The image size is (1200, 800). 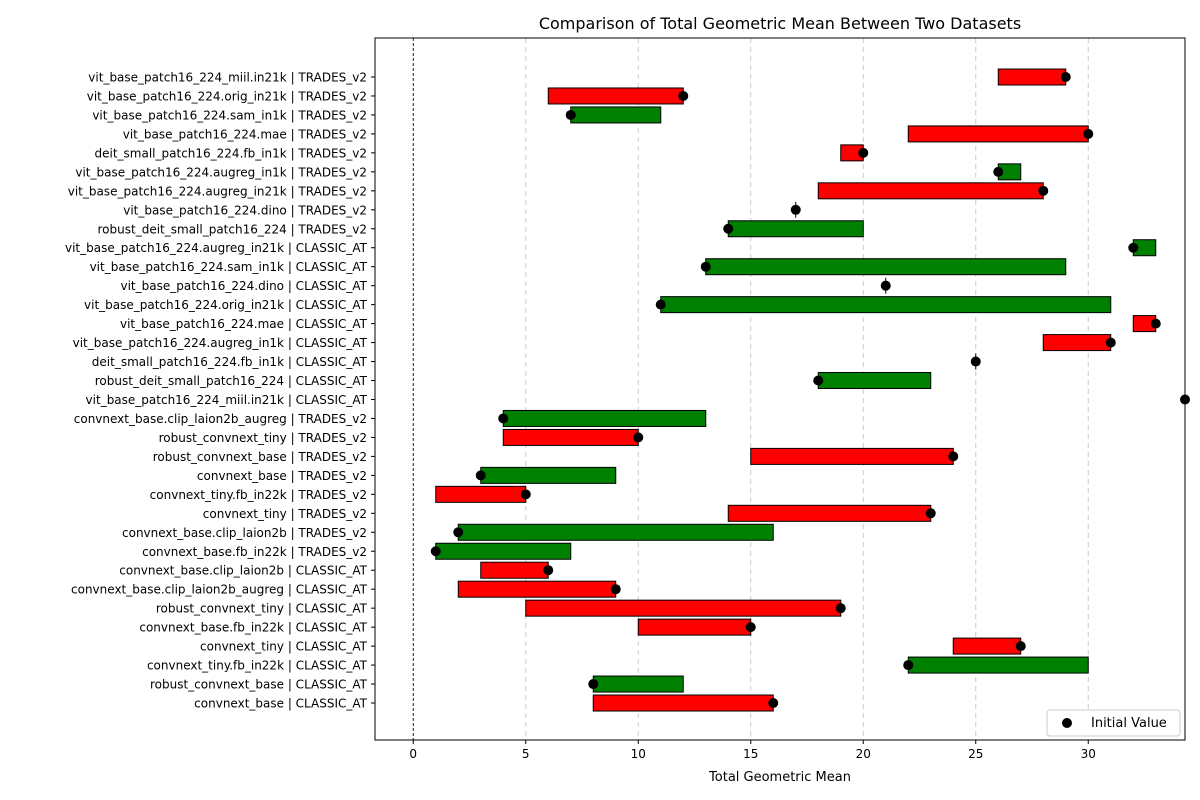 What do you see at coordinates (282, 476) in the screenshot?
I see `y-tick-label: convnext_base | TRADES_v2` at bounding box center [282, 476].